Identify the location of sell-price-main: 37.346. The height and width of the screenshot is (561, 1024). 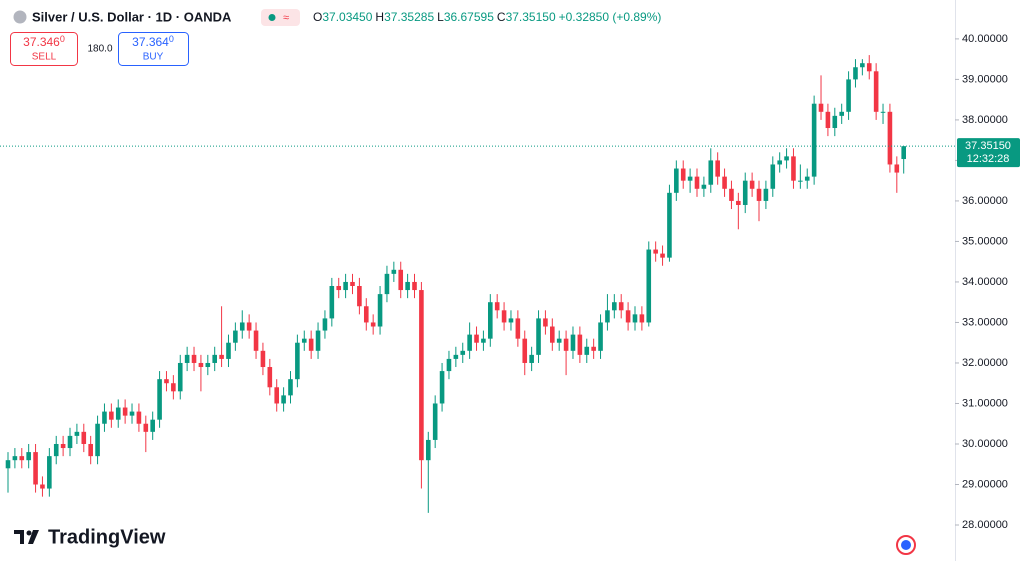
(41, 42).